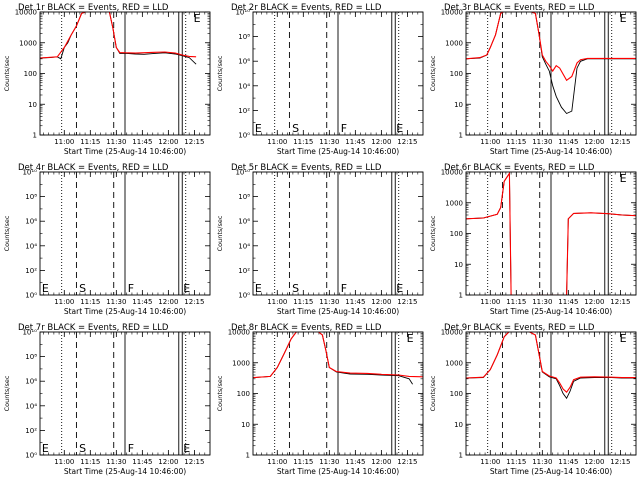 The image size is (640, 480). What do you see at coordinates (519, 328) in the screenshot?
I see `panel-title: Det 9r BLACK = Events, RED = LLD` at bounding box center [519, 328].